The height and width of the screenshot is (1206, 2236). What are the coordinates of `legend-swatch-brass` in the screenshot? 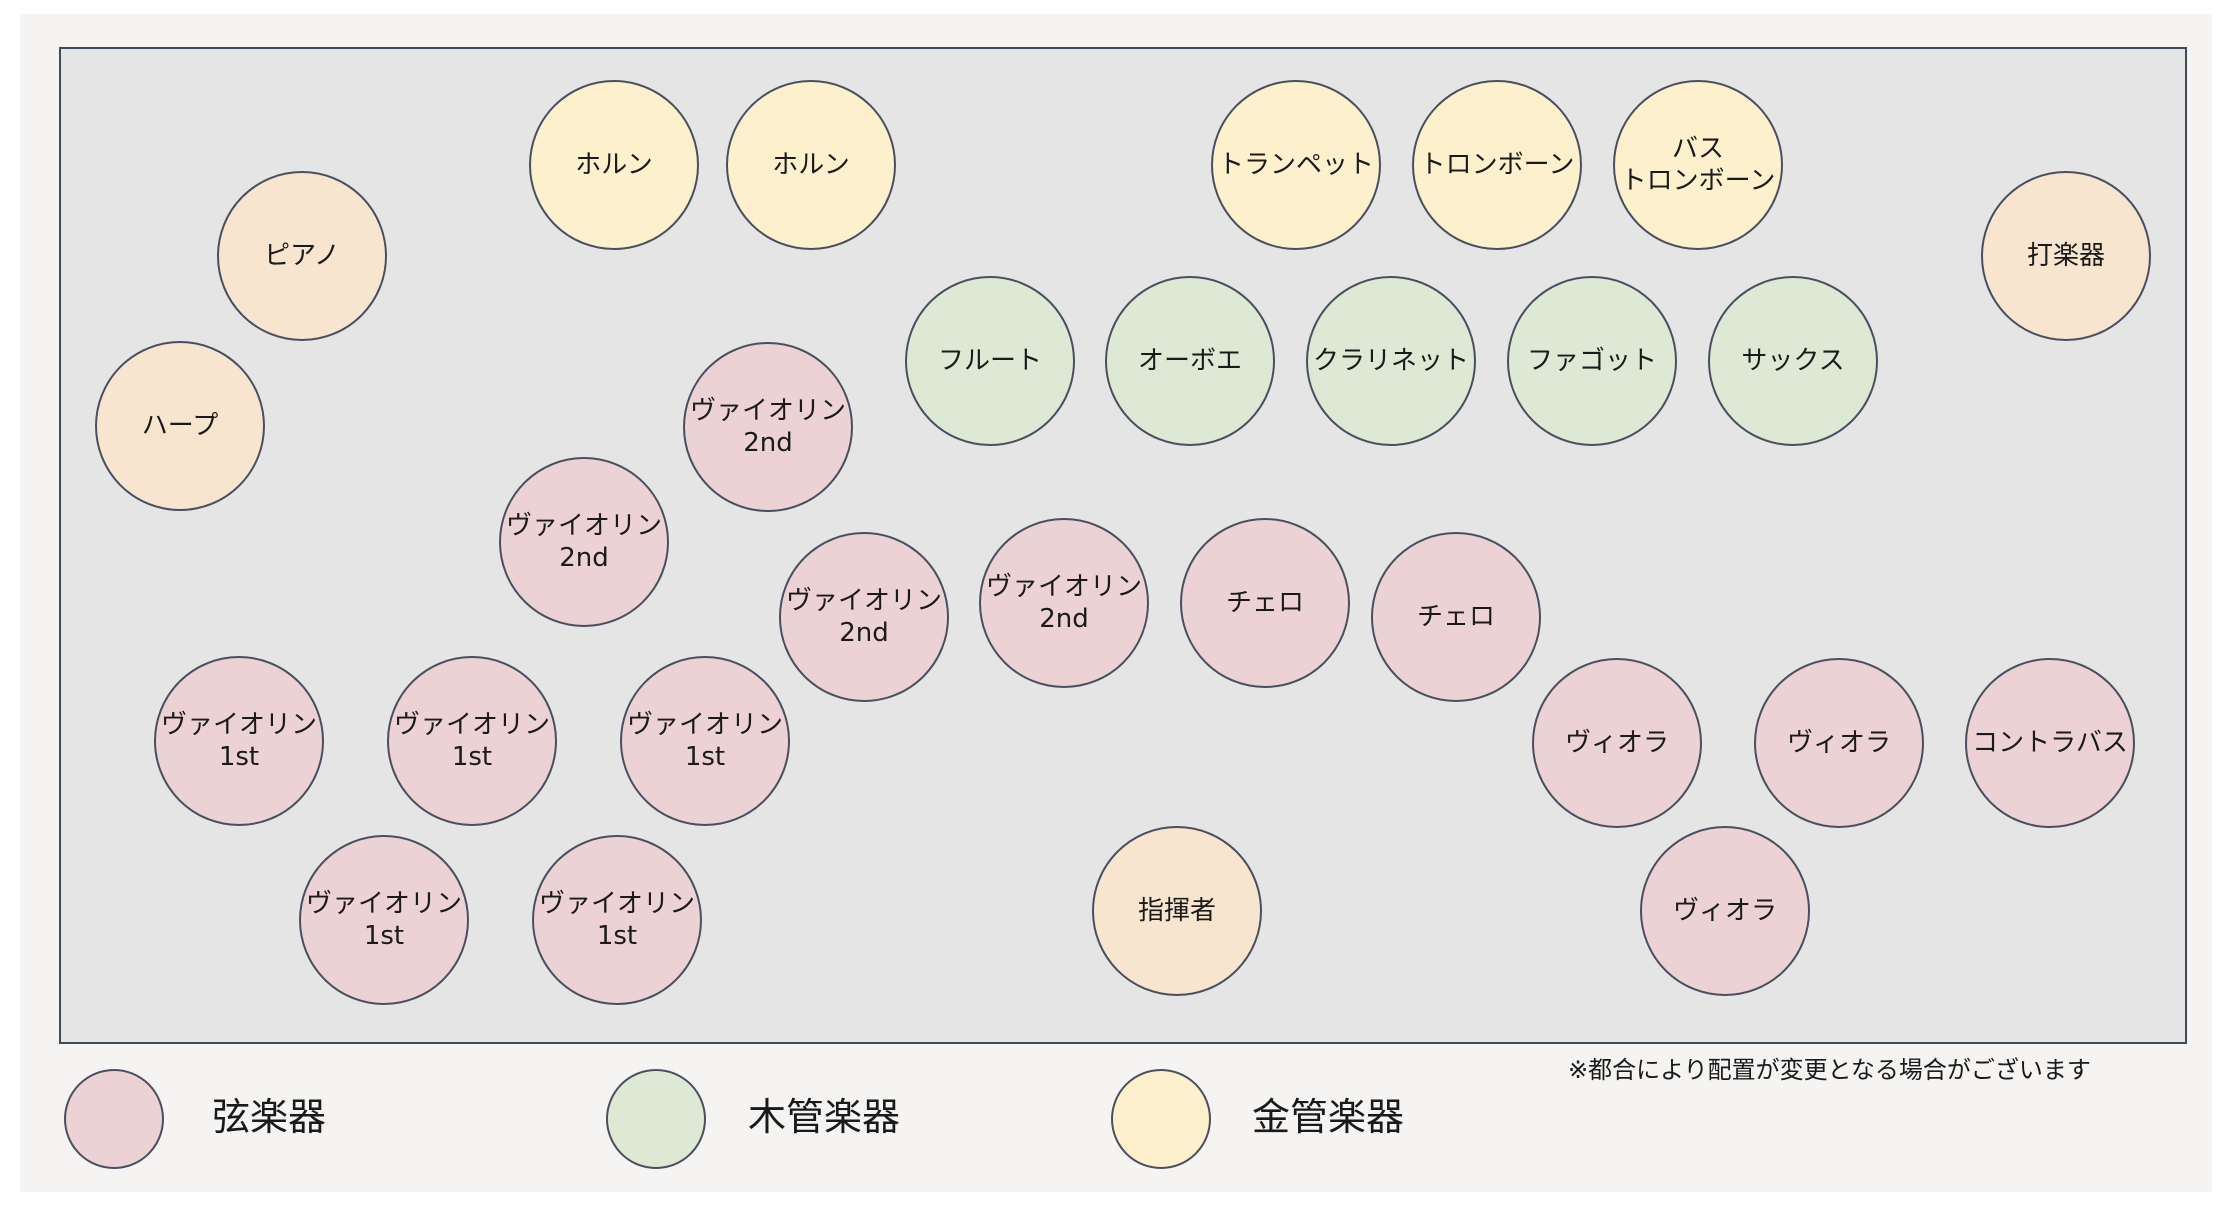 It's located at (1161, 1119).